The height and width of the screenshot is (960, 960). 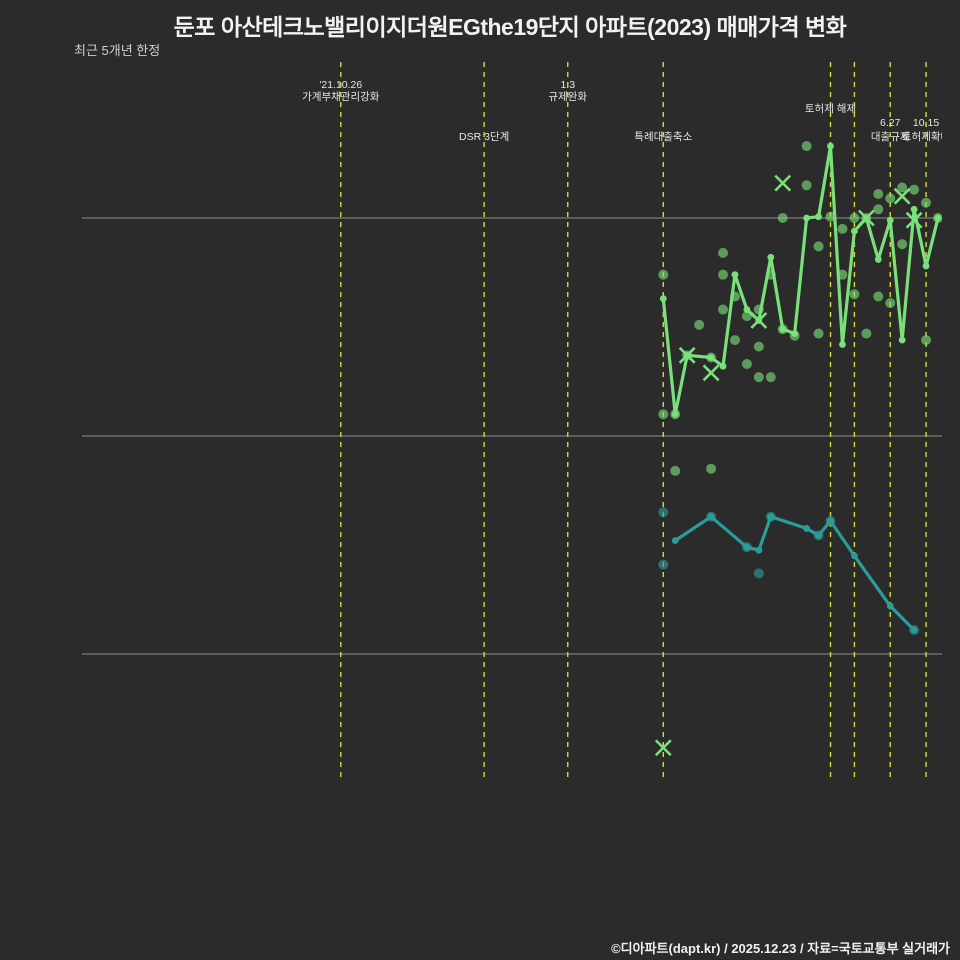 I want to click on event-label-date: 10.15, so click(x=926, y=123).